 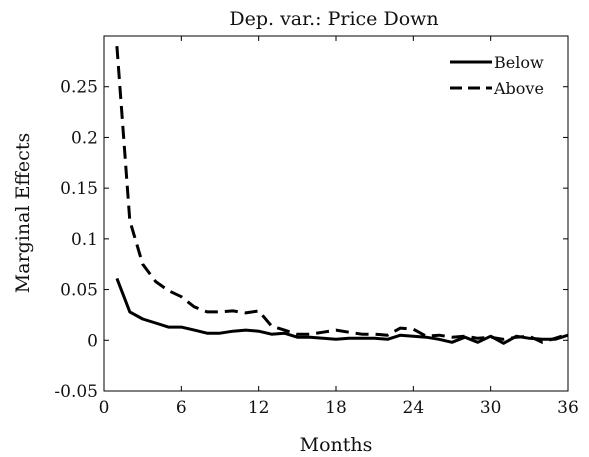 I want to click on x-axis-label: Months, so click(x=336, y=445).